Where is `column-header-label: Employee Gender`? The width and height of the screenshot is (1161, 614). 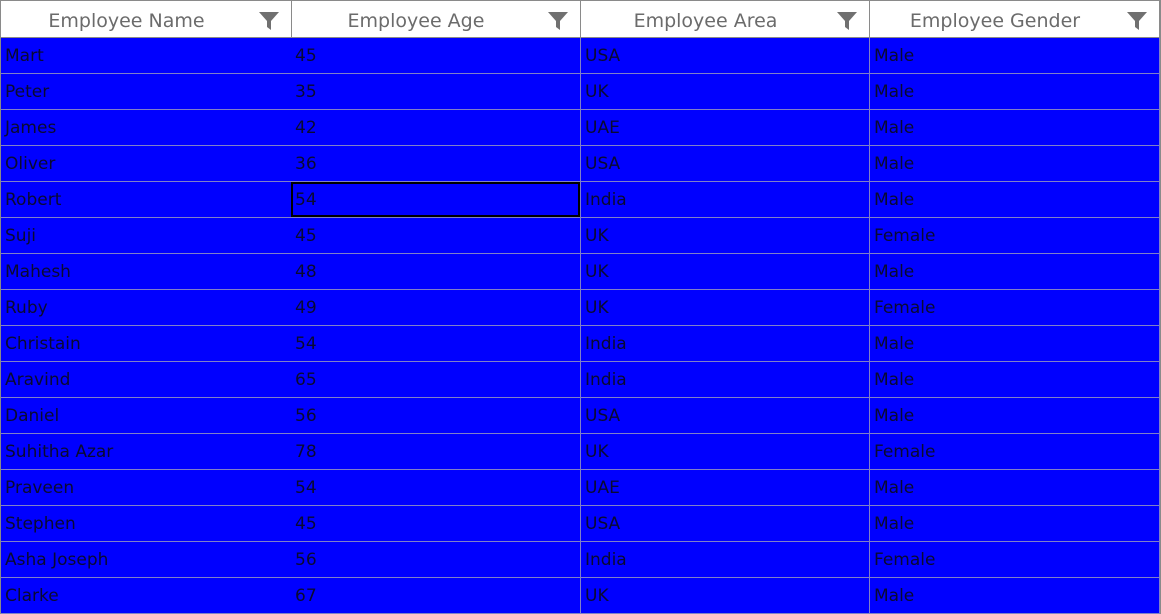
column-header-label: Employee Gender is located at coordinates (995, 21).